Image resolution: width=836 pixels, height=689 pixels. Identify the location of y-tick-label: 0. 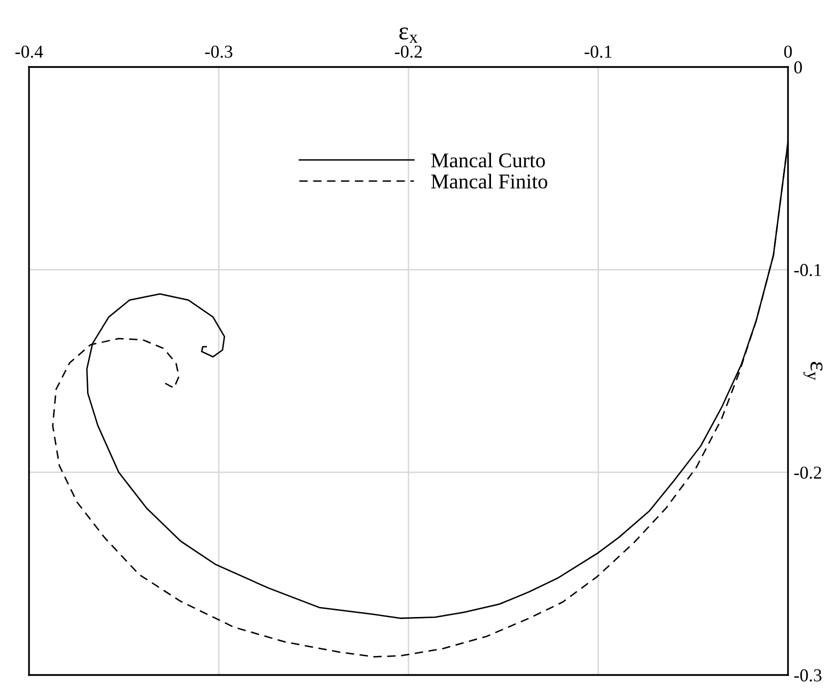
(798, 67).